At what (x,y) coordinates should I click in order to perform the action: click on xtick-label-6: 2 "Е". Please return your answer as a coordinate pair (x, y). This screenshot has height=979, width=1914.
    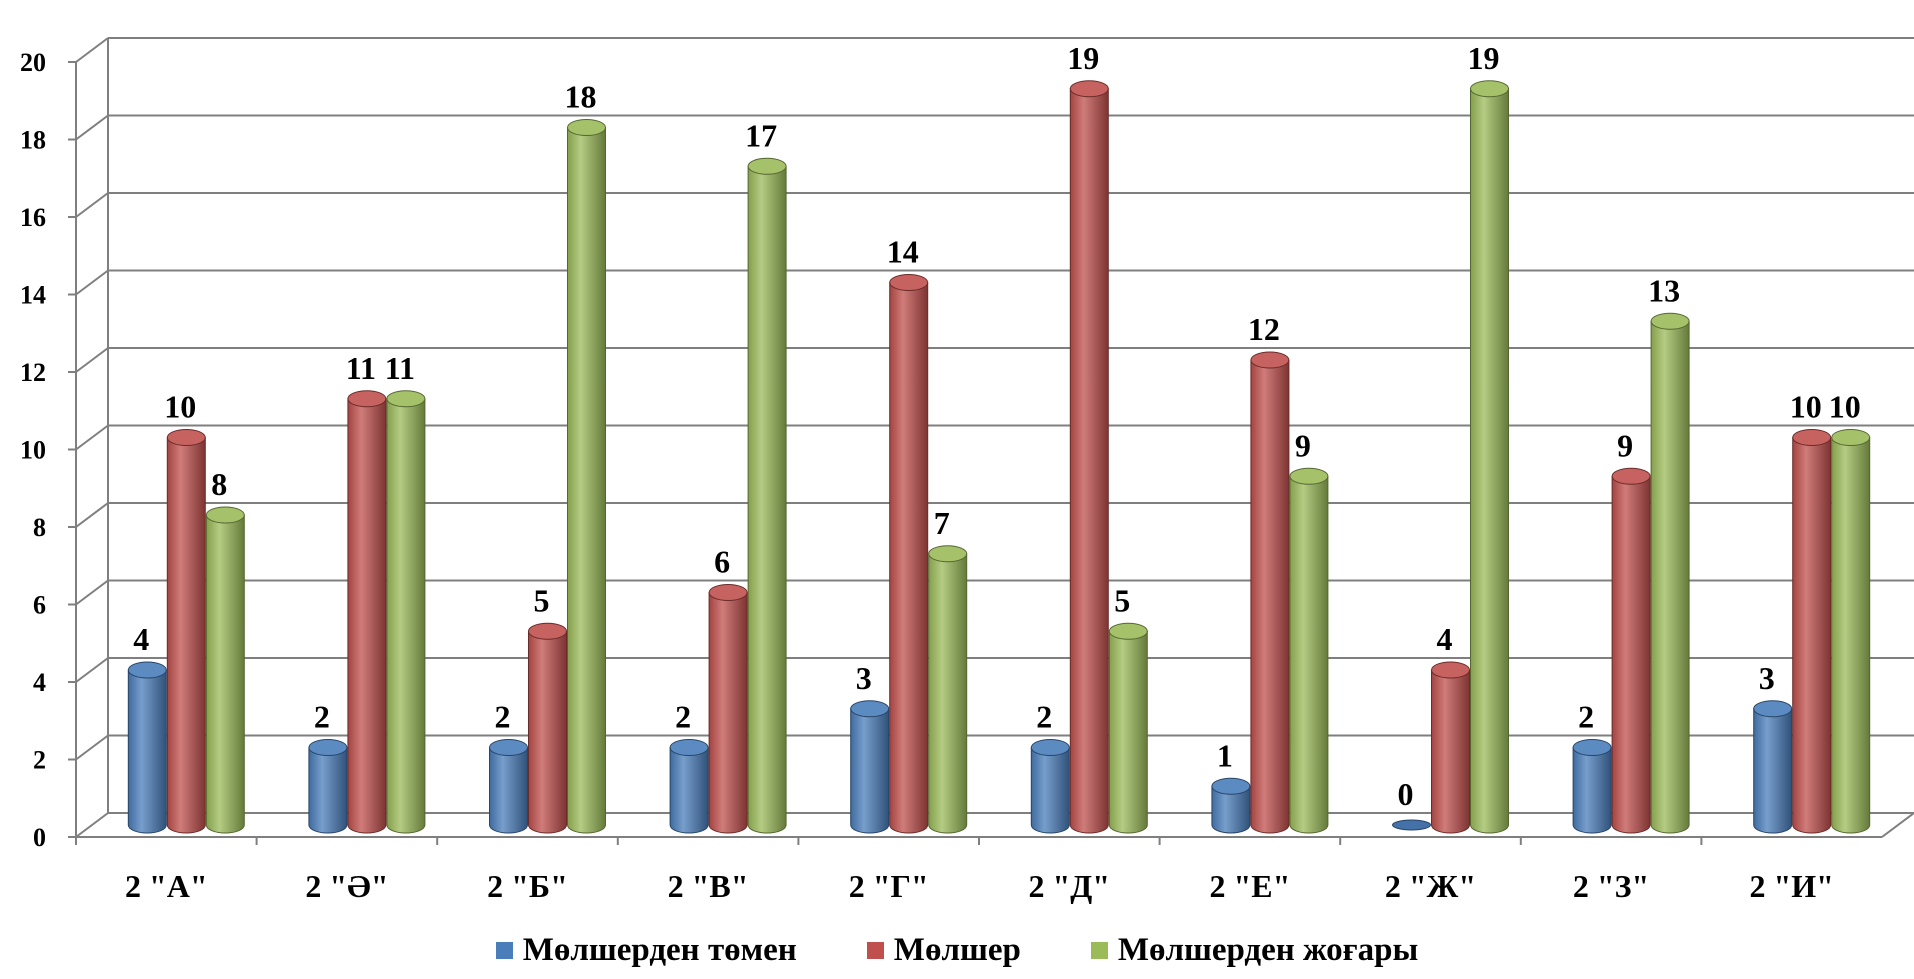
    Looking at the image, I should click on (1249, 886).